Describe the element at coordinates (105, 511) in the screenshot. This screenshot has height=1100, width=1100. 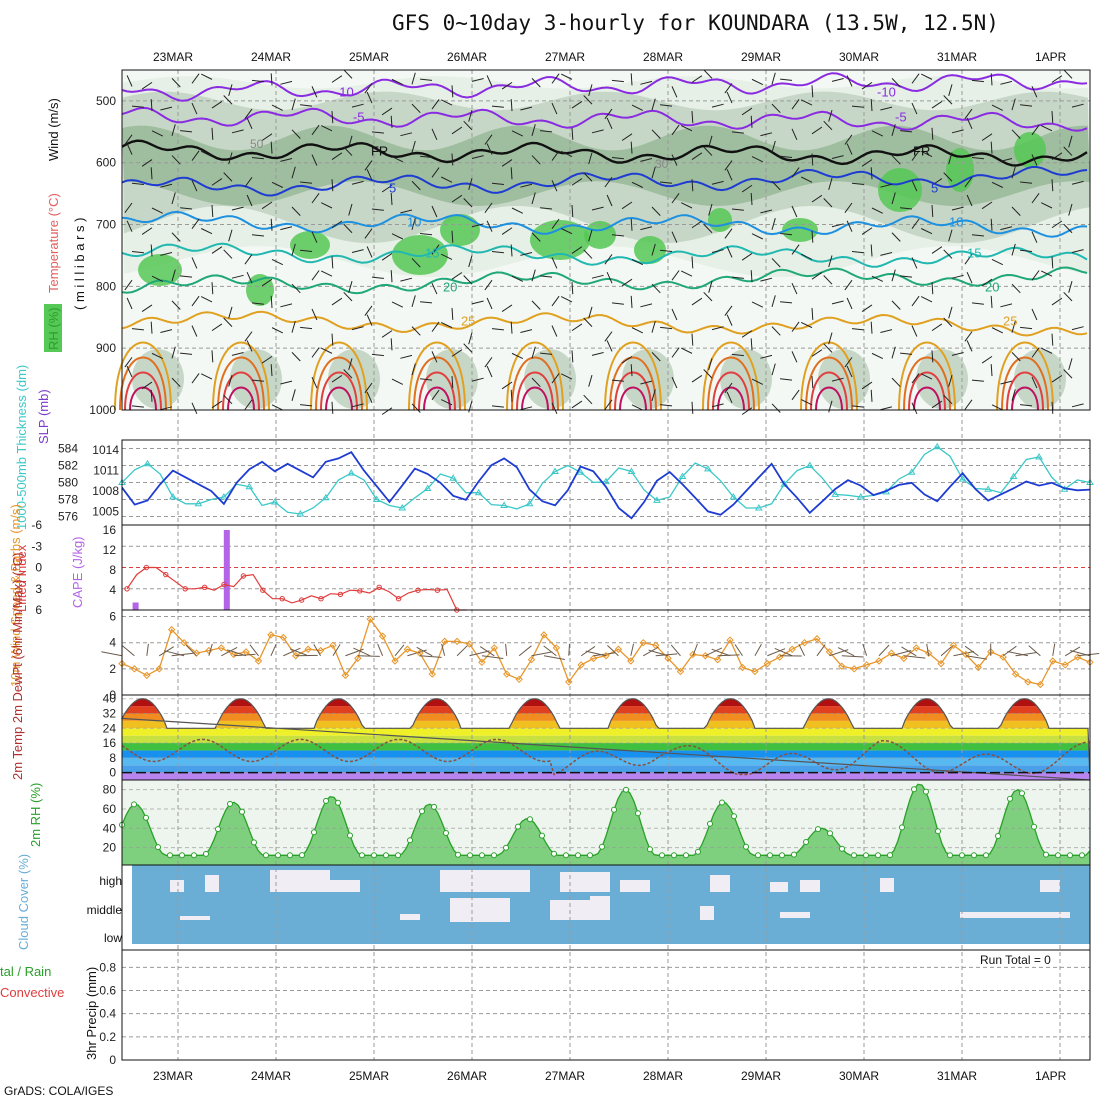
I see `slp-tick-label: 1005` at that location.